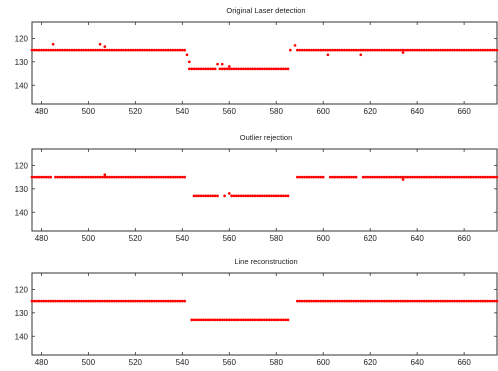 This screenshot has height=371, width=498. What do you see at coordinates (42, 111) in the screenshot?
I see `x-tick-label: 480` at bounding box center [42, 111].